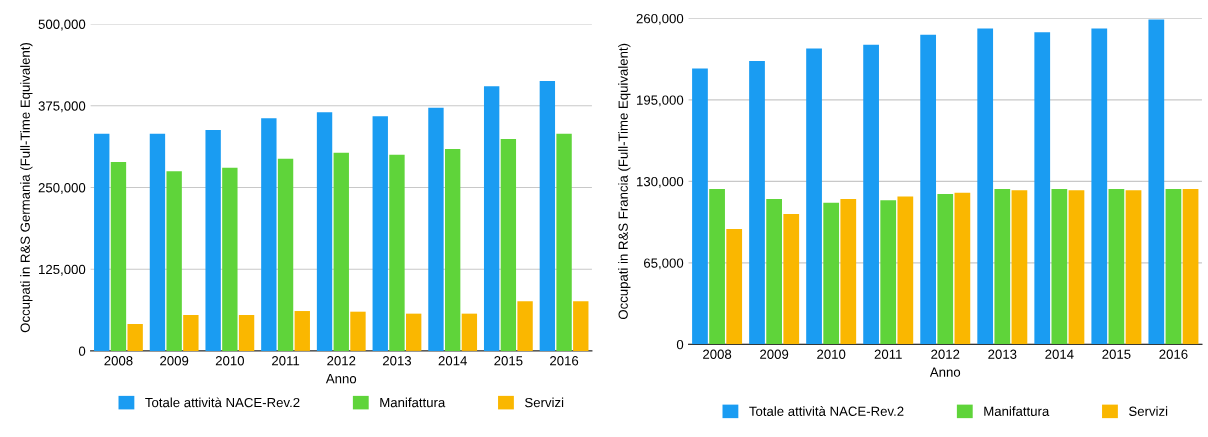 This screenshot has width=1208, height=437. What do you see at coordinates (660, 182) in the screenshot?
I see `y-tick-label: 130,000` at bounding box center [660, 182].